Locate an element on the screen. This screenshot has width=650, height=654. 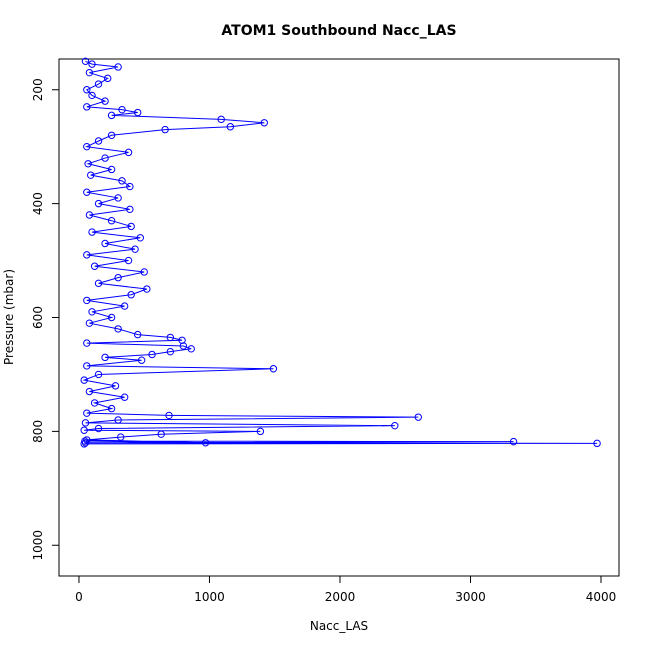
x-tick-label: 4000 is located at coordinates (601, 597).